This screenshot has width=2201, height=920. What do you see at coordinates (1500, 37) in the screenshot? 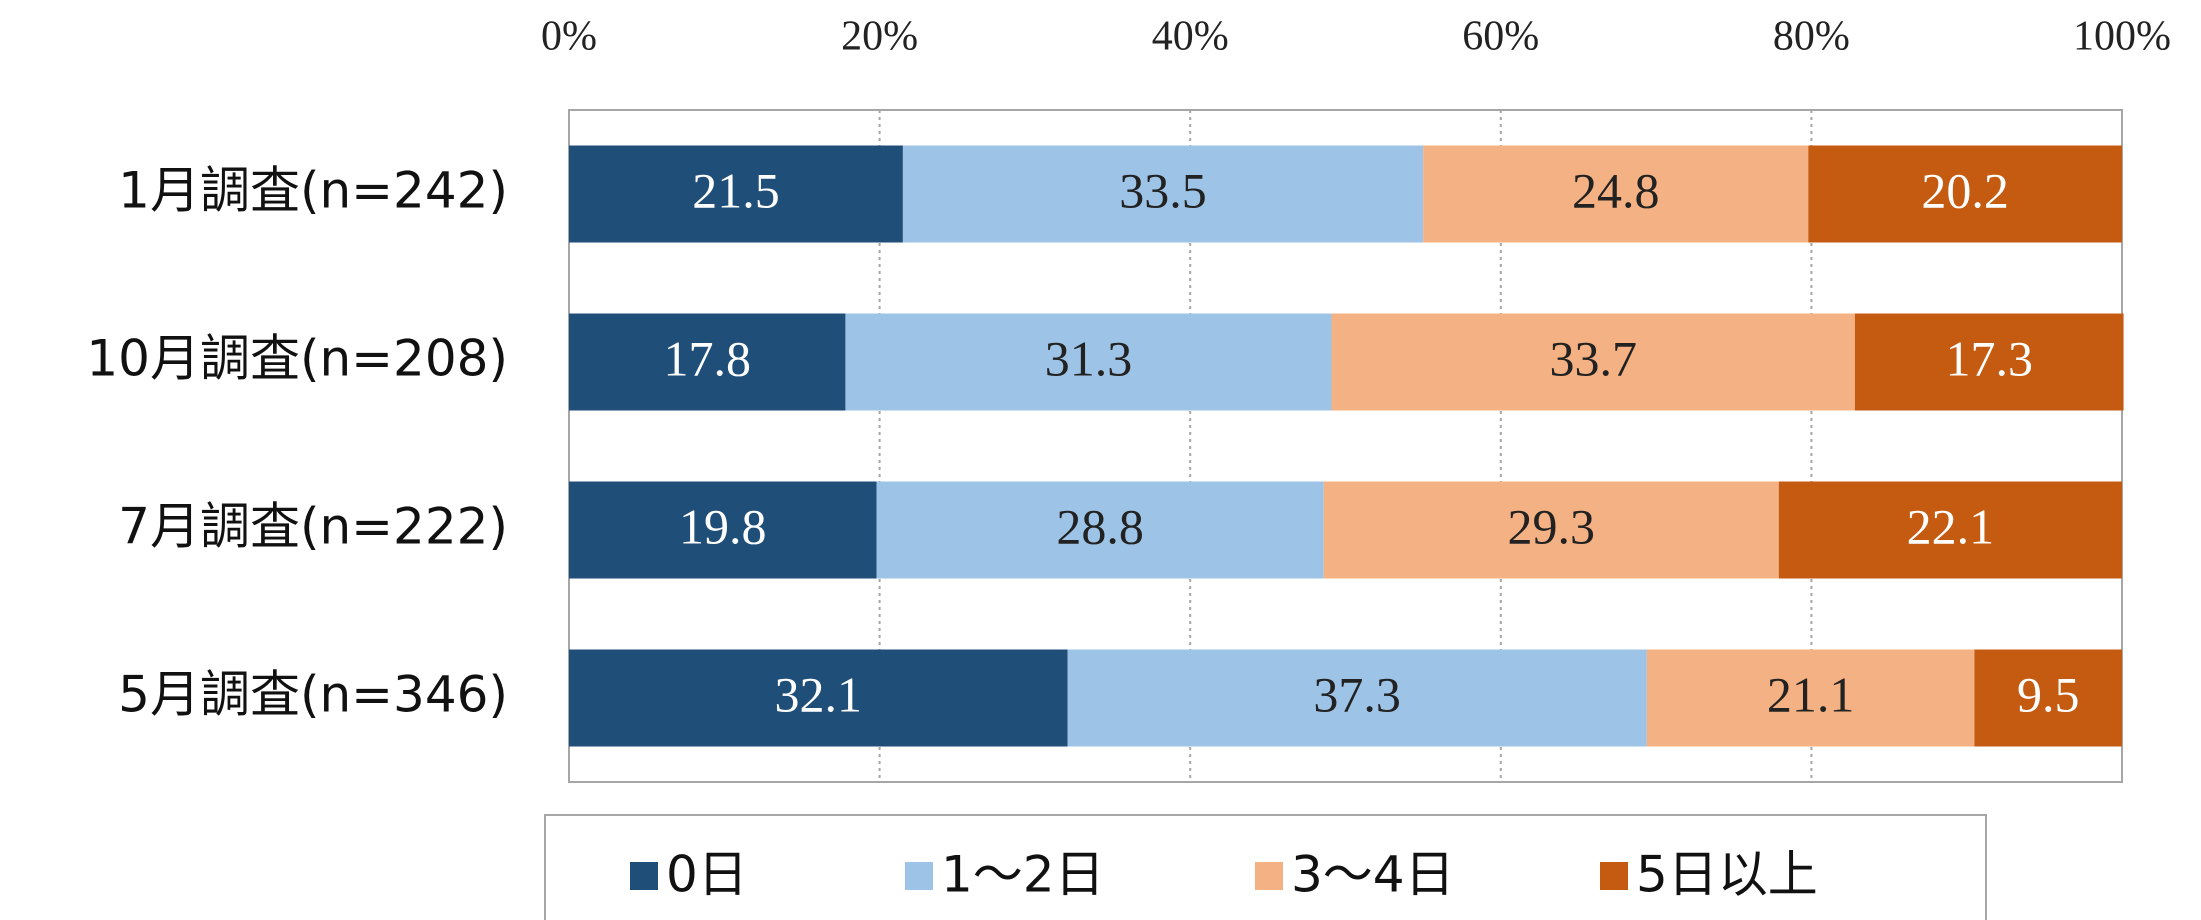
I see `x-tick-label: 60%` at bounding box center [1500, 37].